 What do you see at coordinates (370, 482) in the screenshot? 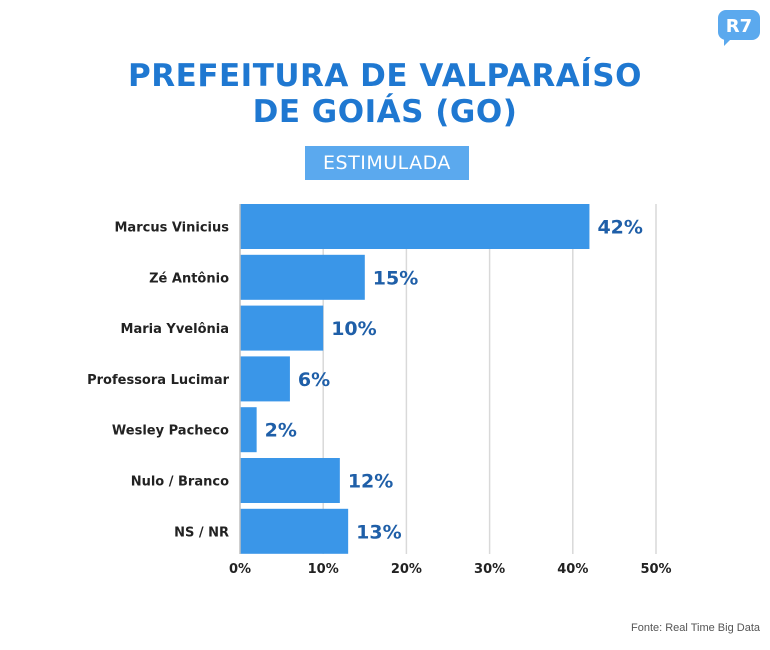
I see `value-label: 12%` at bounding box center [370, 482].